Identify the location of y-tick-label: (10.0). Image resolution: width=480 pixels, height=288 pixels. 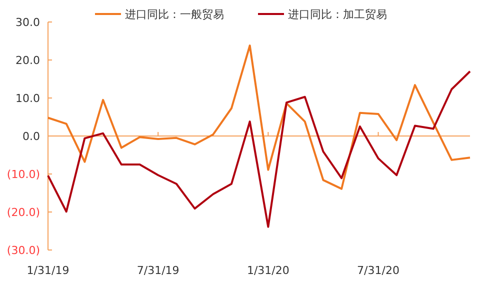
(23, 174).